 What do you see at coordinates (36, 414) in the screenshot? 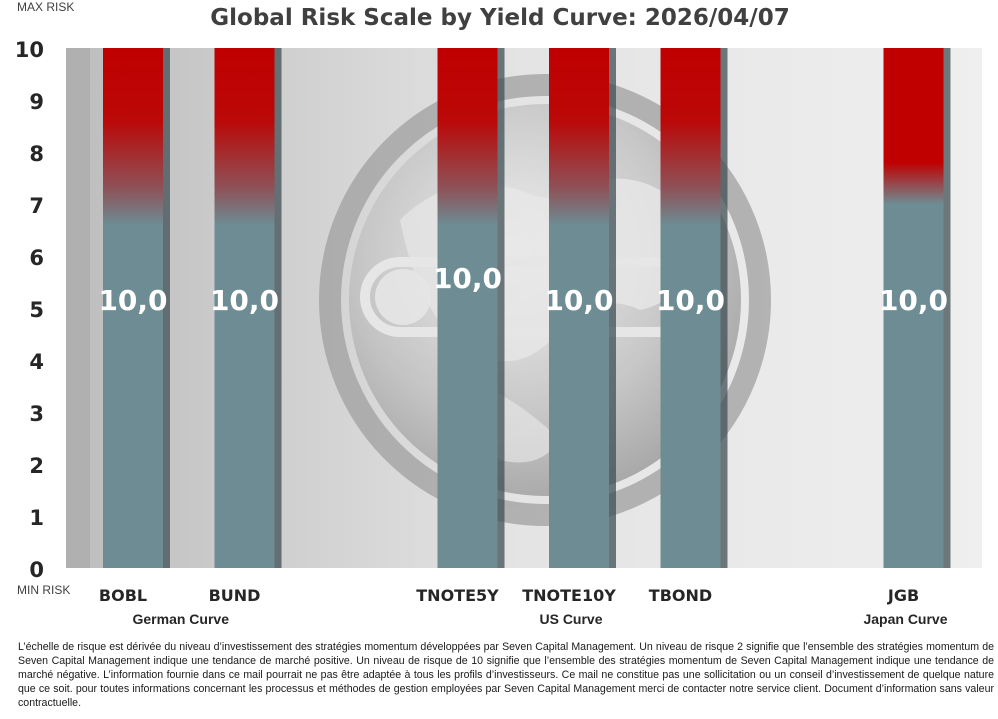
I see `y-tick-label-3: 3` at bounding box center [36, 414].